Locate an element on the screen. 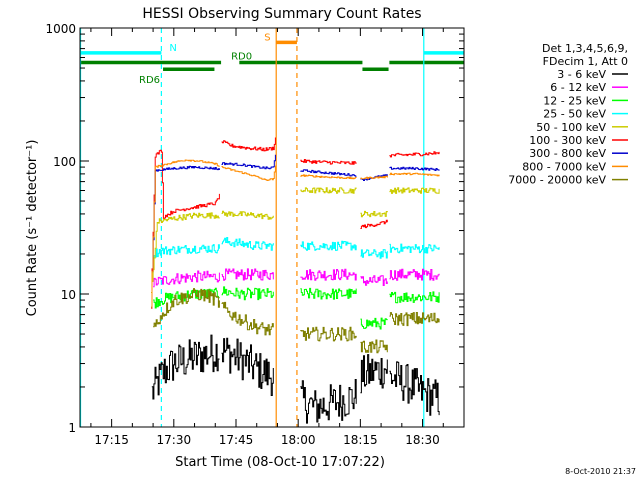 Image resolution: width=640 pixels, height=480 pixels. flag-label-n: N is located at coordinates (172, 48).